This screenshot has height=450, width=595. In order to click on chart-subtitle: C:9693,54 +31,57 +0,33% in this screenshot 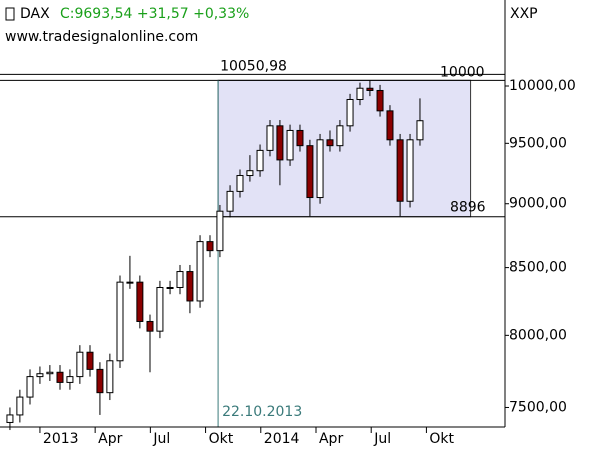, I will do `click(154, 14)`.